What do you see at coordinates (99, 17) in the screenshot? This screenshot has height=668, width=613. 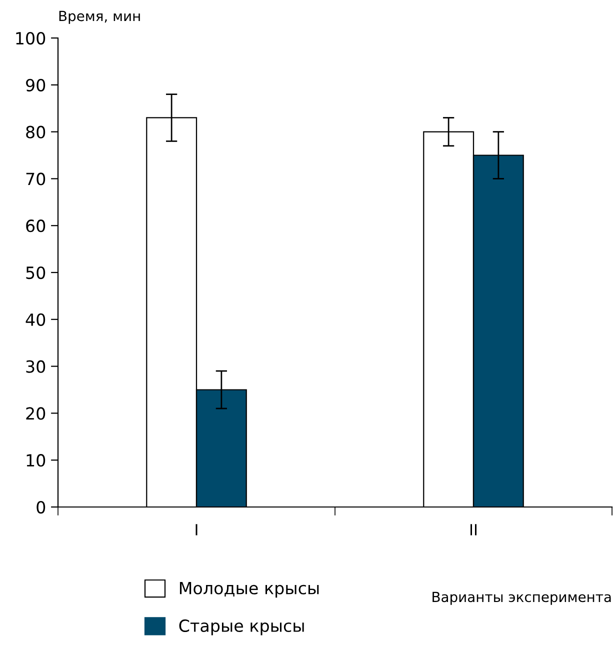 I see `y-axis-title: Время, мин` at bounding box center [99, 17].